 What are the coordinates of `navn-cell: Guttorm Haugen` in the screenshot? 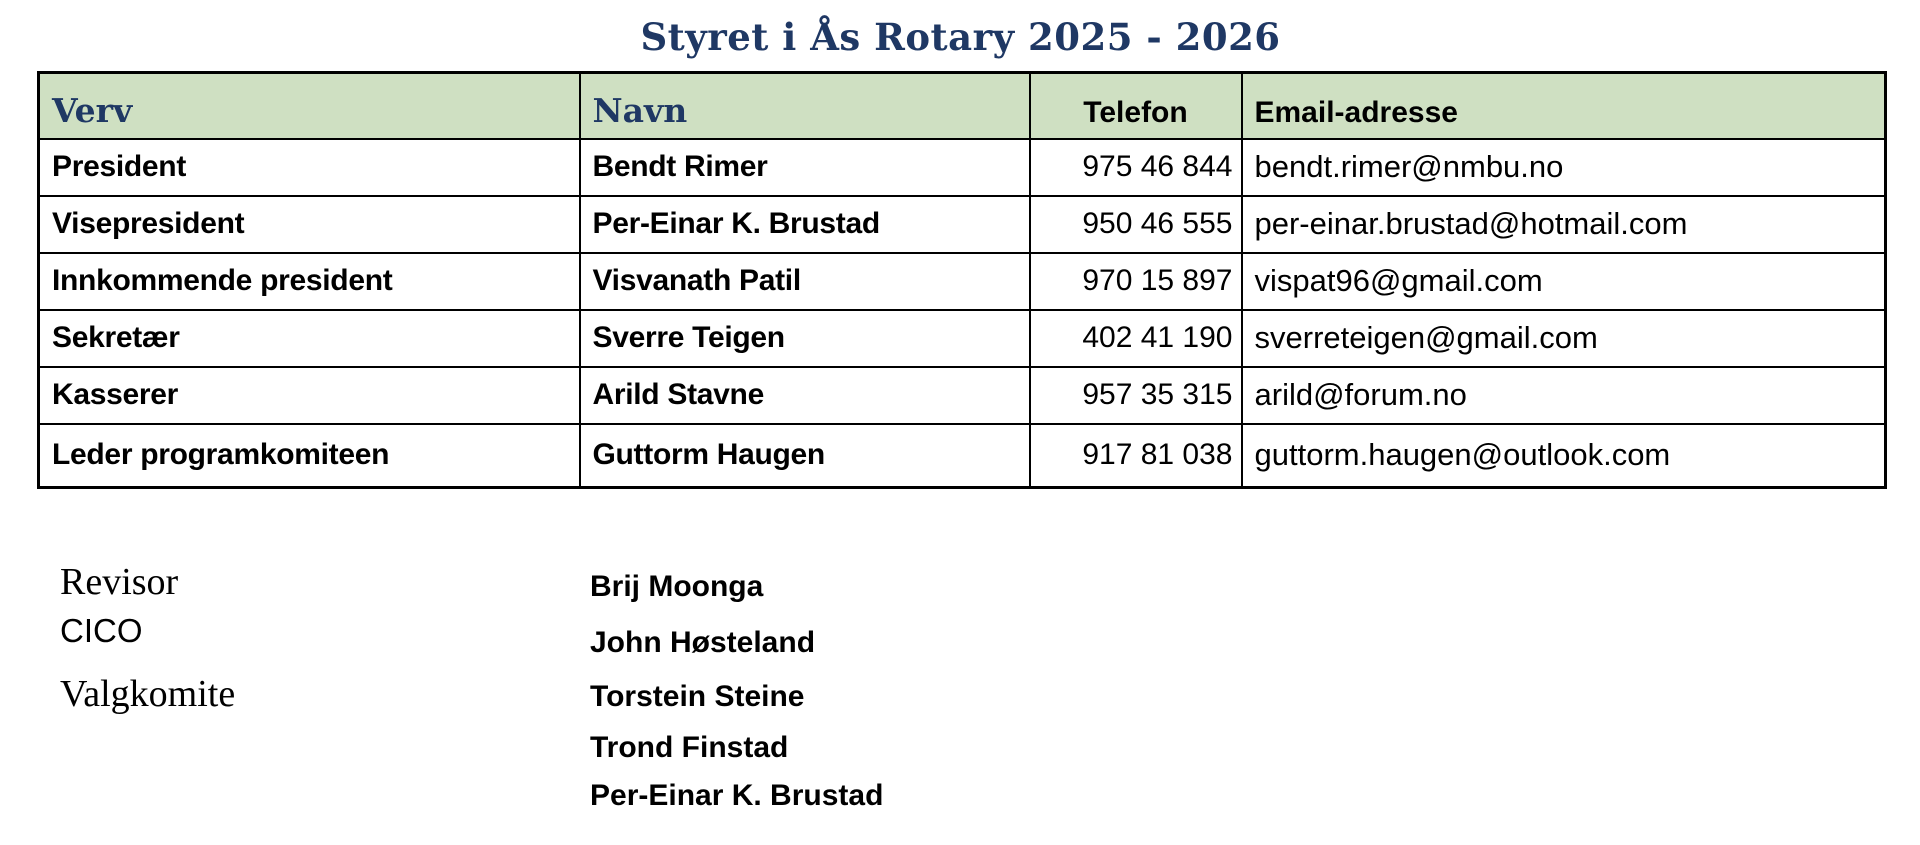 It's located at (804, 455).